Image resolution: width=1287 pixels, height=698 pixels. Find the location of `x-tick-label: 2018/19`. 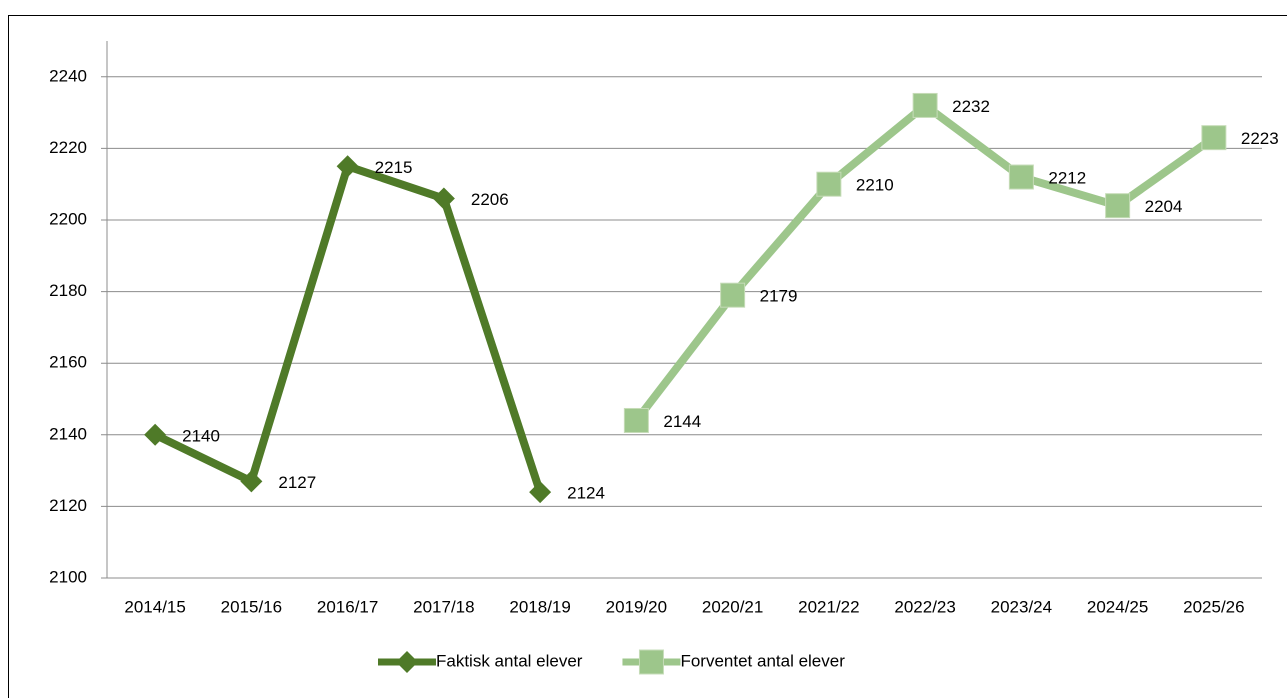

x-tick-label: 2018/19 is located at coordinates (539, 606).